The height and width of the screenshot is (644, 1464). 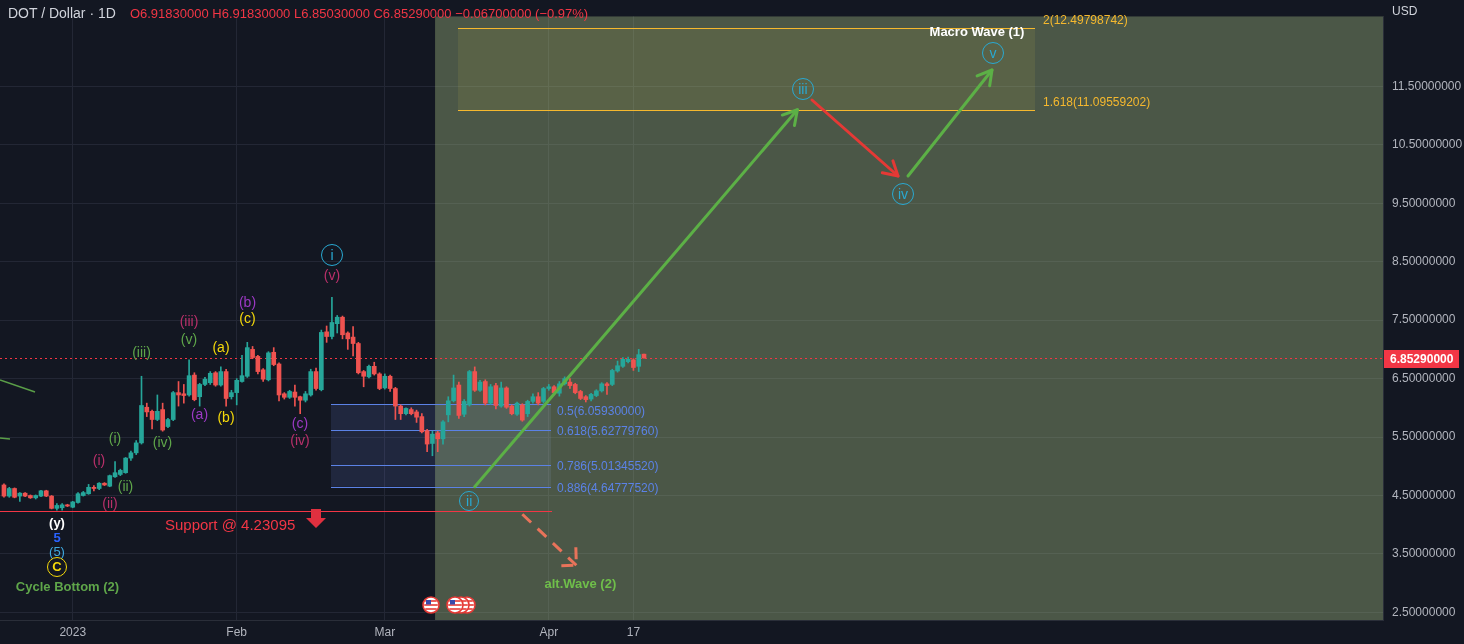 What do you see at coordinates (57, 566) in the screenshot?
I see `annotation: C` at bounding box center [57, 566].